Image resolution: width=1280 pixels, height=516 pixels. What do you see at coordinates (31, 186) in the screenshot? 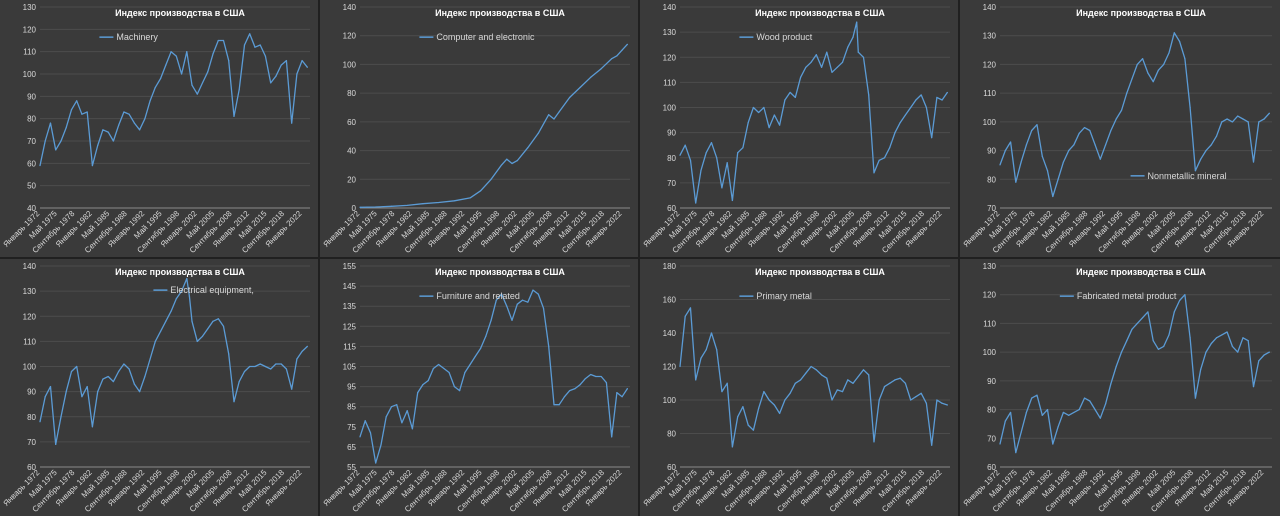
I see `y-tick-label: 50` at bounding box center [31, 186].